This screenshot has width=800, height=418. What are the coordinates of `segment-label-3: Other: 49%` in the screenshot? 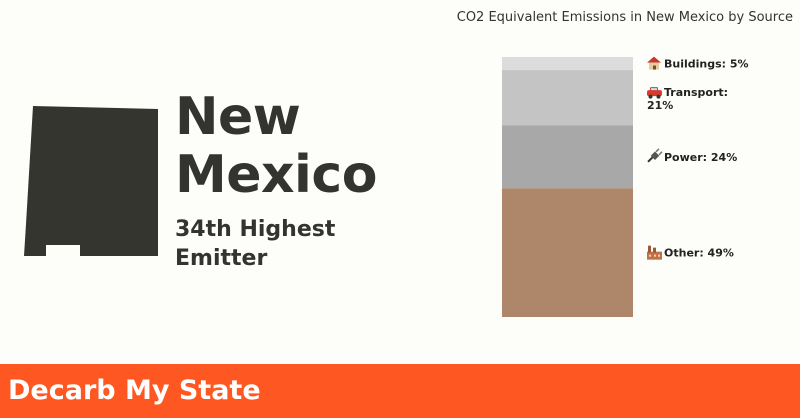 It's located at (699, 253).